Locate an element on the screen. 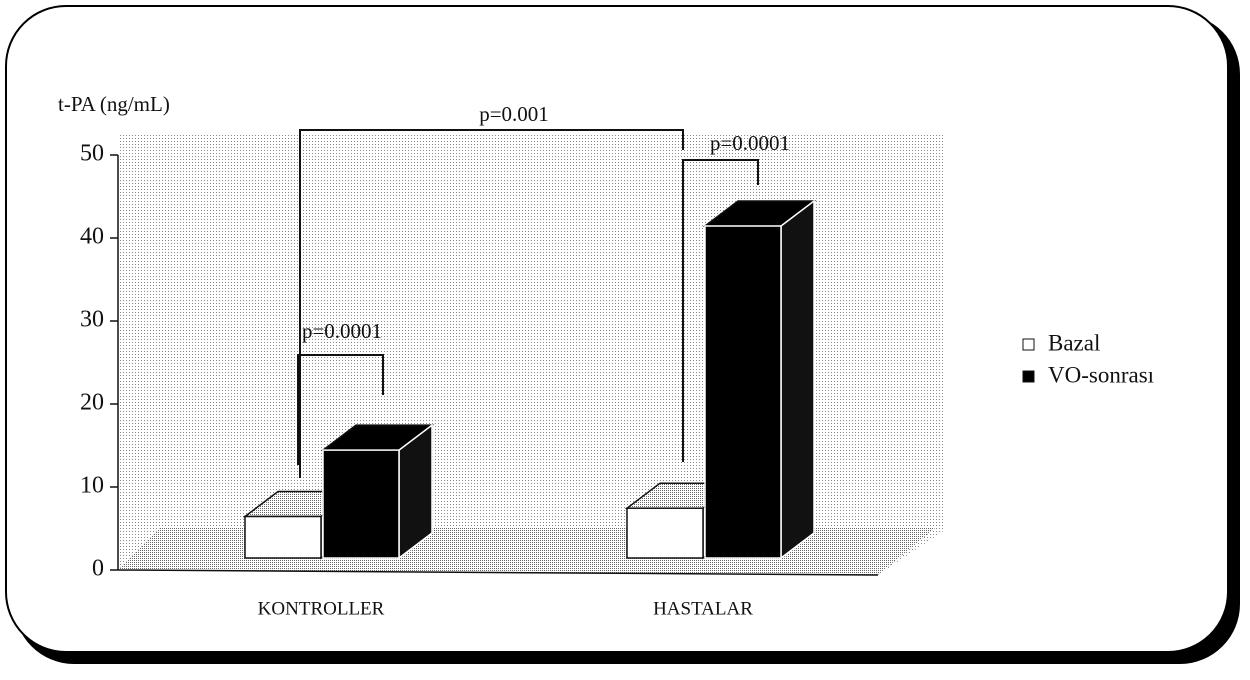 This screenshot has height=680, width=1250. y-tick-label: 40 is located at coordinates (92, 237).